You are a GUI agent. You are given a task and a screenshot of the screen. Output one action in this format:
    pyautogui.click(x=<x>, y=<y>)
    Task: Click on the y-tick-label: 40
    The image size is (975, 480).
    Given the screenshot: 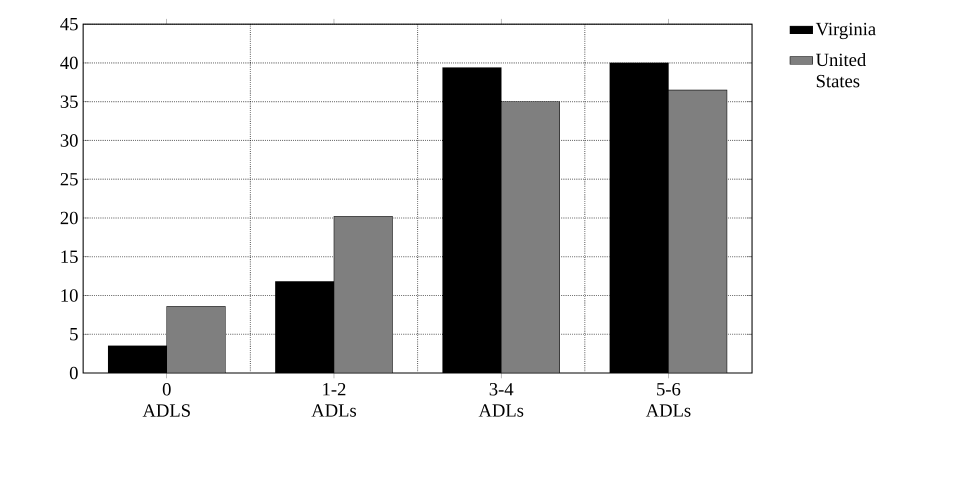 What is the action you would take?
    pyautogui.click(x=69, y=63)
    